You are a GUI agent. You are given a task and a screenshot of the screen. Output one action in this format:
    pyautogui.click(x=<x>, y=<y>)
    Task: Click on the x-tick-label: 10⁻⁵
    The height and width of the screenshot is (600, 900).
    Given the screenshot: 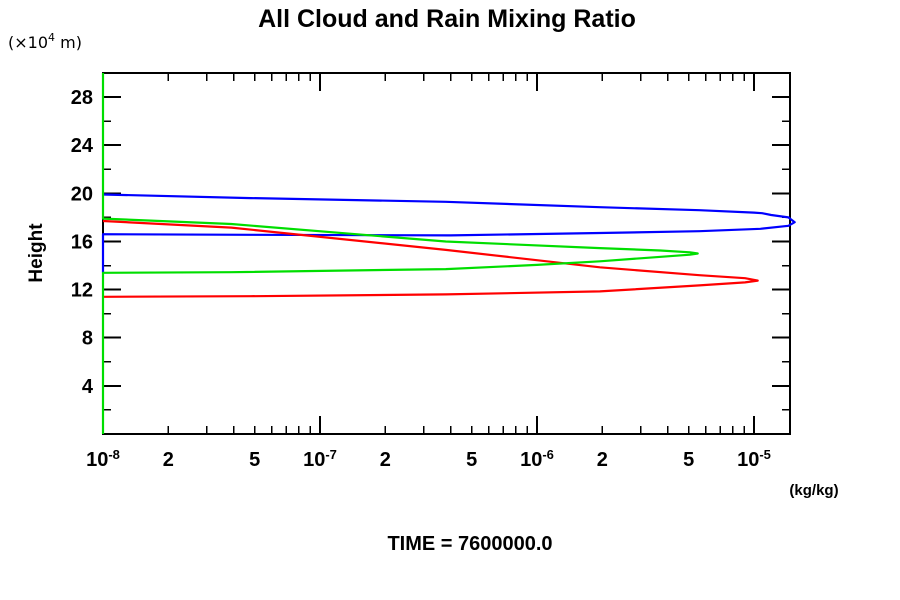 What is the action you would take?
    pyautogui.click(x=754, y=459)
    